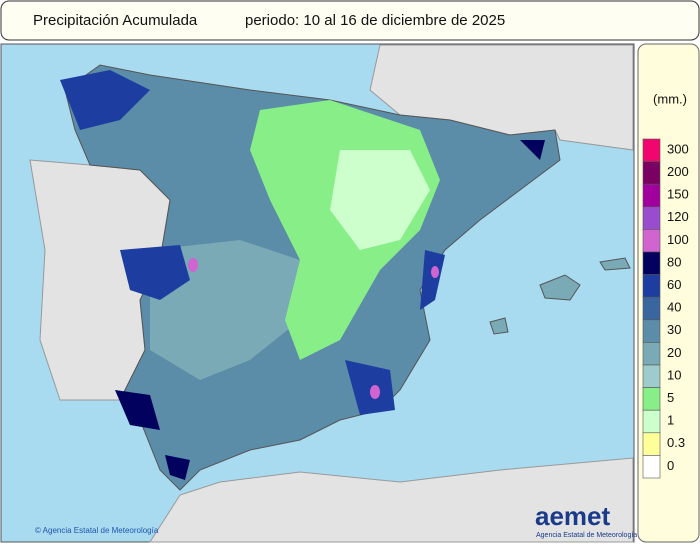 Image resolution: width=700 pixels, height=548 pixels. Describe the element at coordinates (499, 326) in the screenshot. I see `island-ibiza` at that location.